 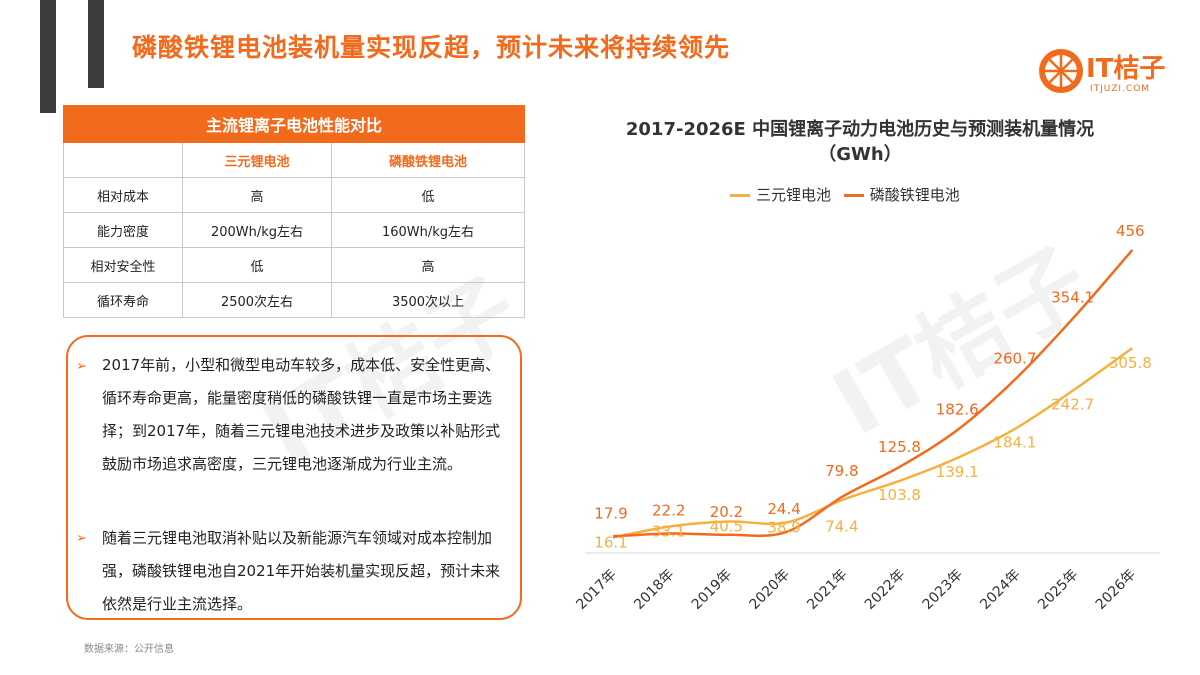 What do you see at coordinates (428, 300) in the screenshot?
I see `table-cell: 3500次以上` at bounding box center [428, 300].